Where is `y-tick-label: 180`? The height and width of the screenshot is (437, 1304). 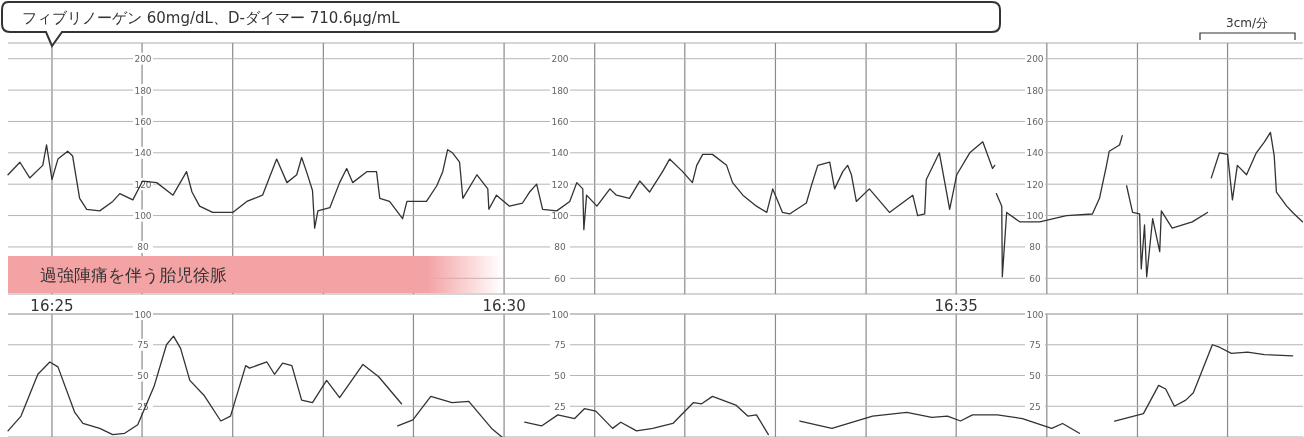
y-tick-label: 180 is located at coordinates (143, 90).